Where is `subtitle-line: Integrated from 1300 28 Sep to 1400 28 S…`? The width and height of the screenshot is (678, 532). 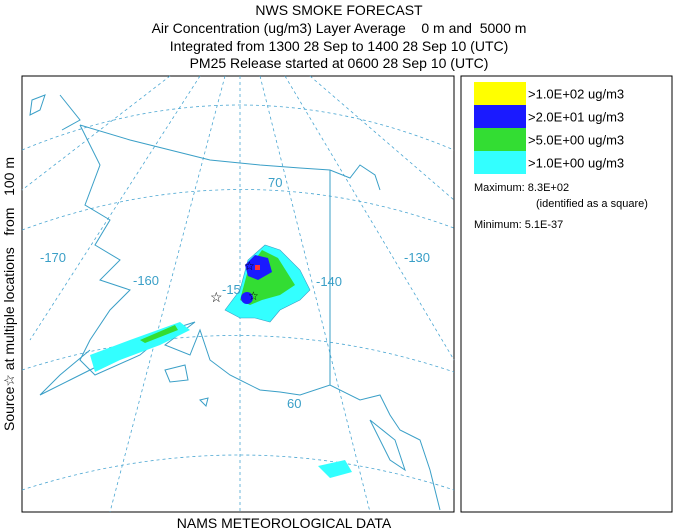 subtitle-line: Integrated from 1300 28 Sep to 1400 28 S… is located at coordinates (339, 46).